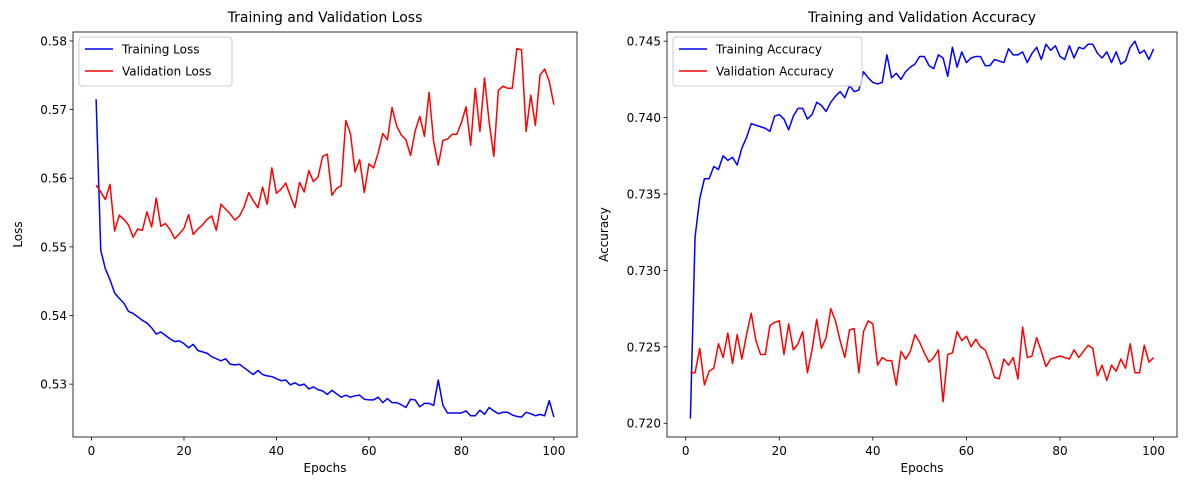  I want to click on loss-y-tick-label: 0.56, so click(53, 179).